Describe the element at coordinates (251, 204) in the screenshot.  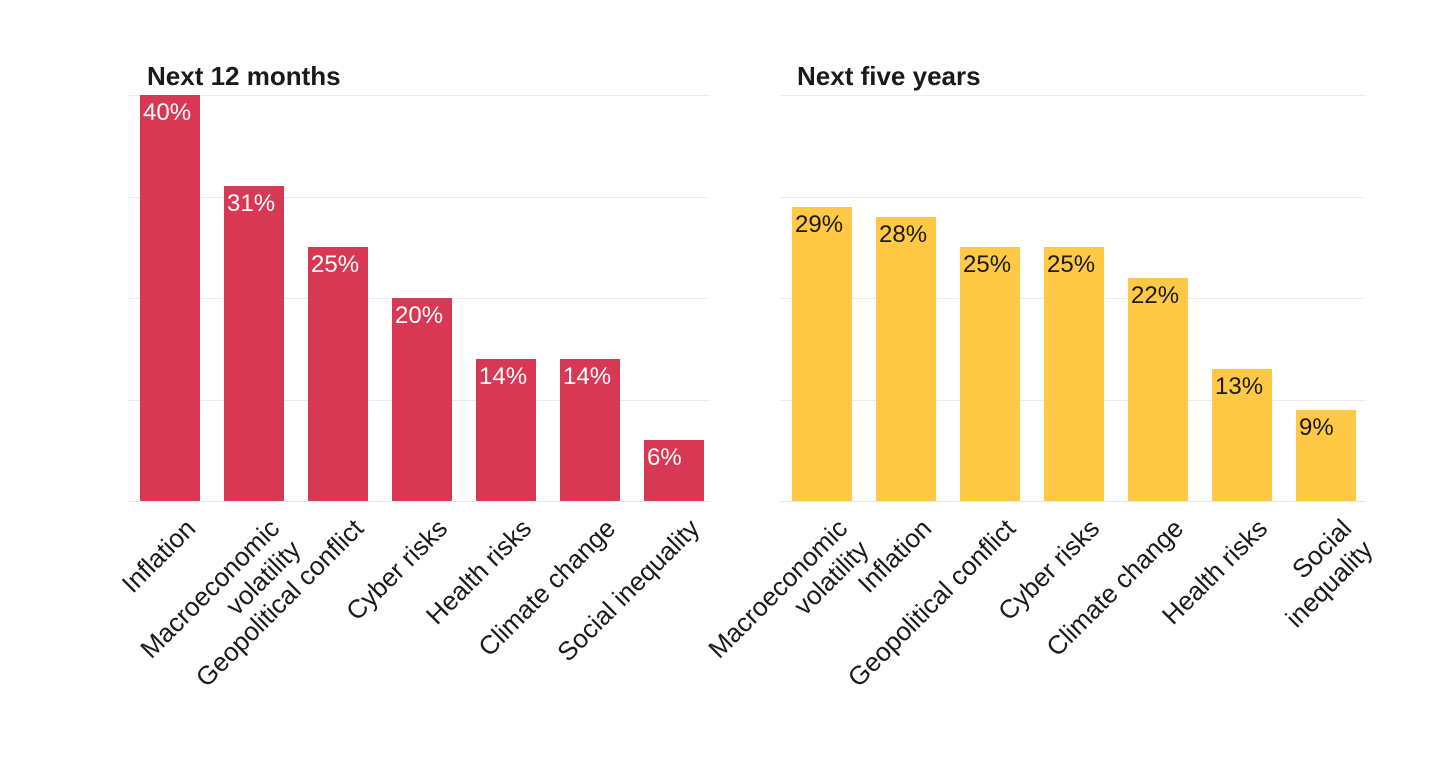
I see `bar-value-label: 31%` at that location.